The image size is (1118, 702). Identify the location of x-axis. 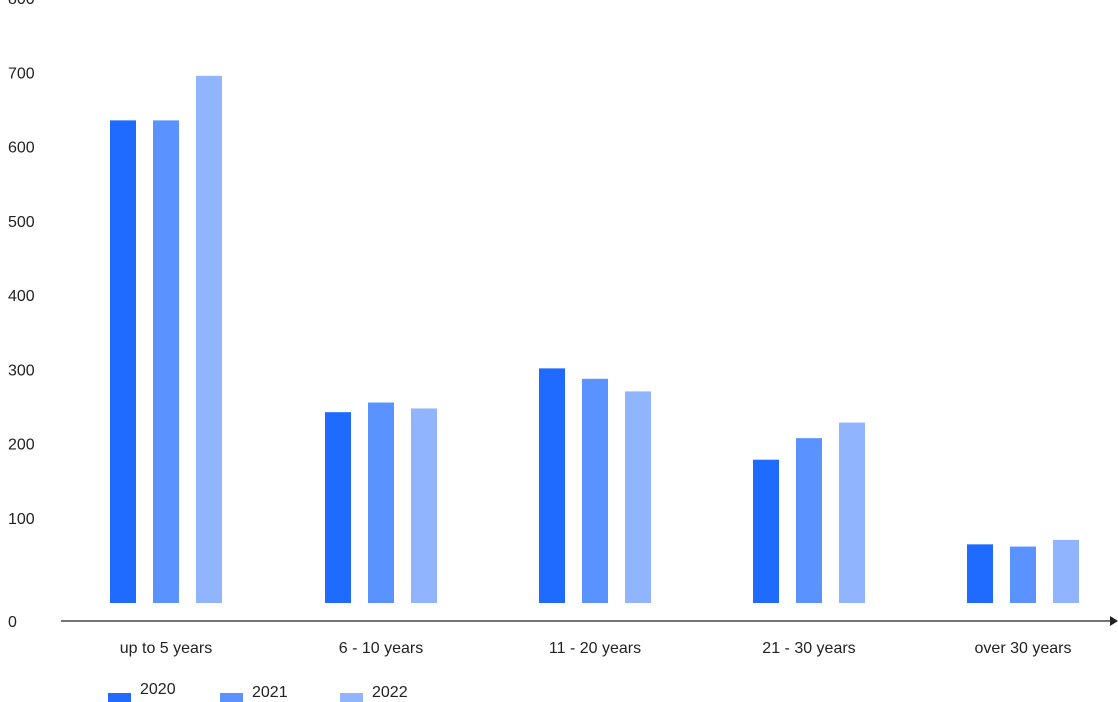
(589, 621).